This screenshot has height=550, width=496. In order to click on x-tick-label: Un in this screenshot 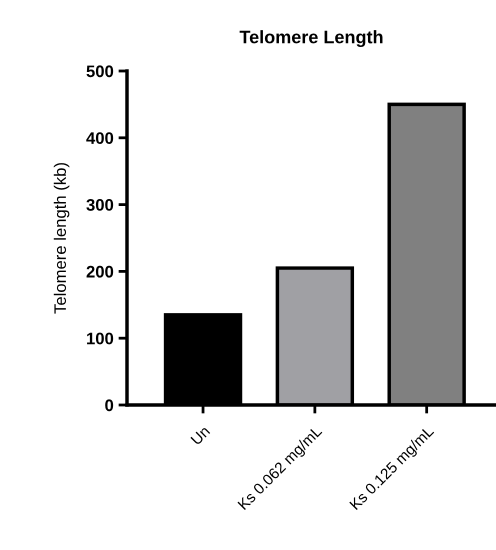, I will do `click(200, 436)`.